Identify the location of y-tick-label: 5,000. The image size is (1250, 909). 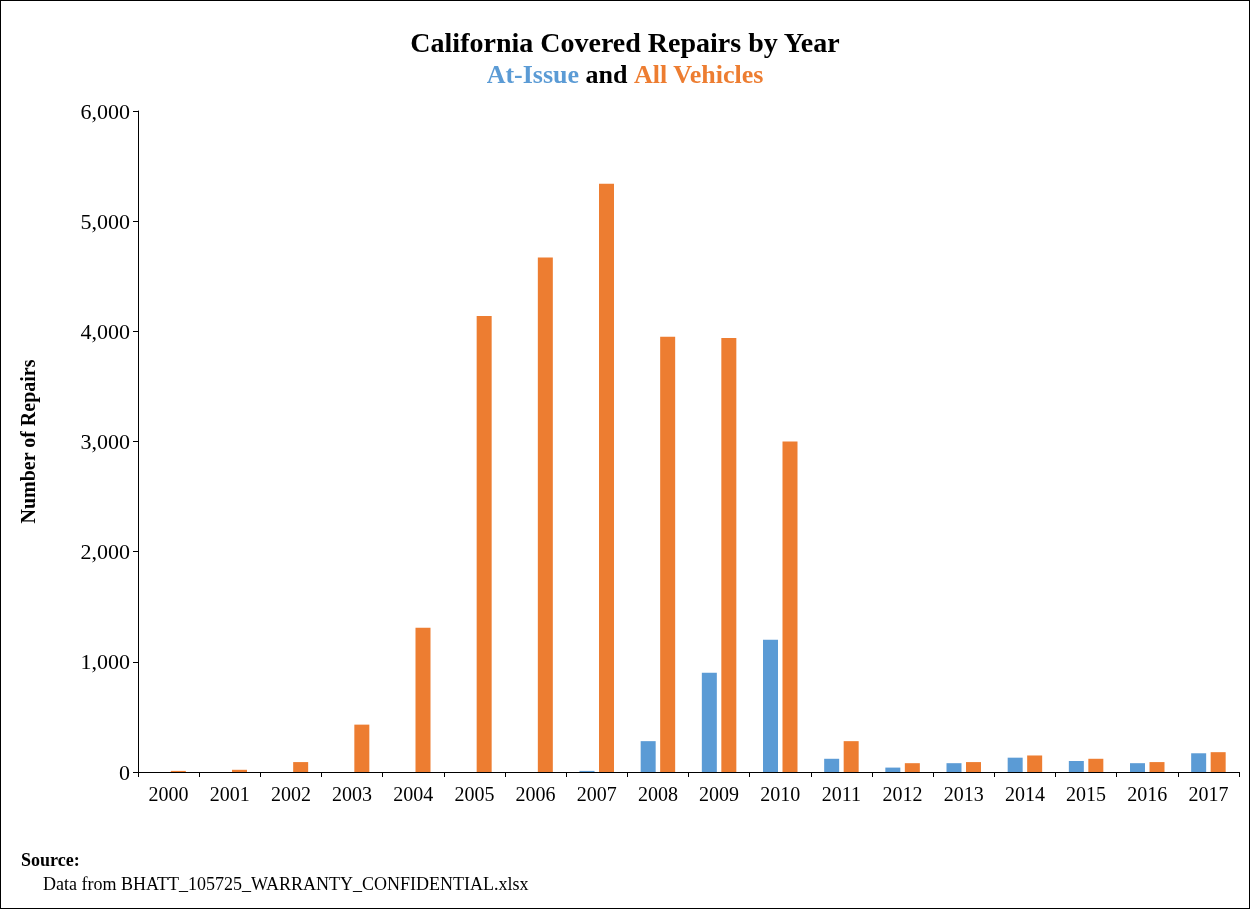
(105, 221).